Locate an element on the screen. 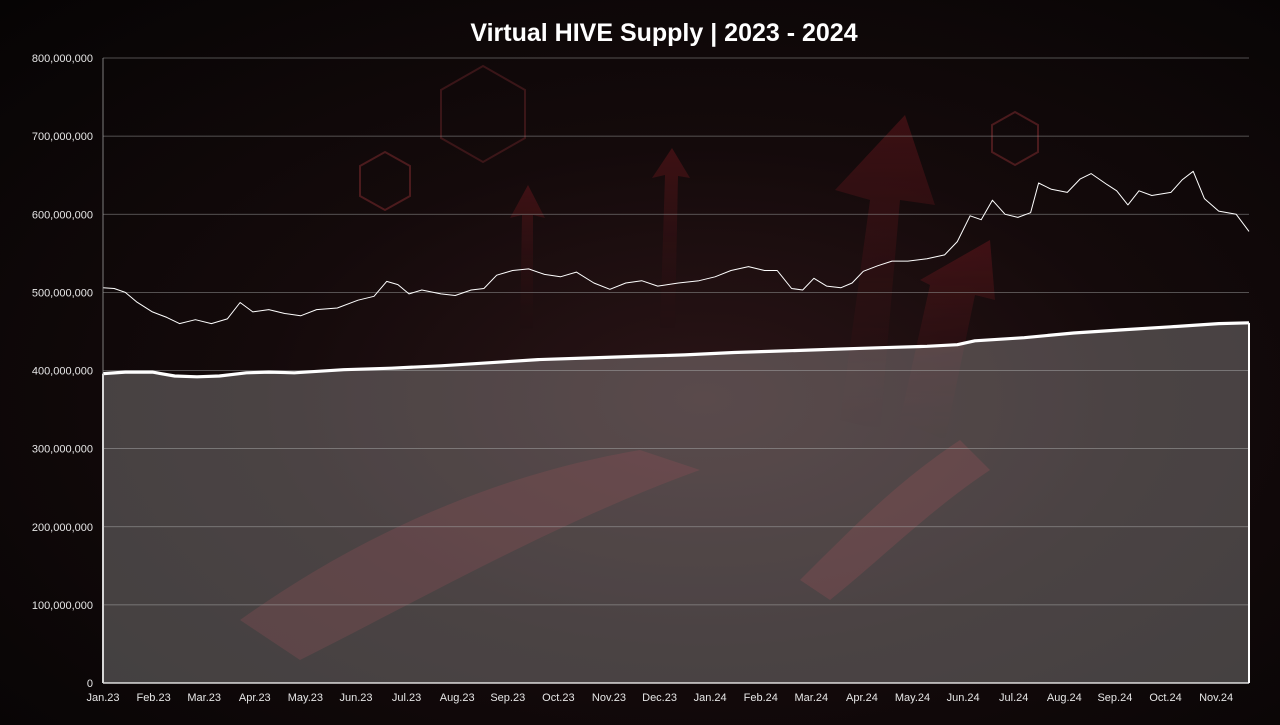 The height and width of the screenshot is (725, 1280). x-tick-label: May.23 is located at coordinates (305, 698).